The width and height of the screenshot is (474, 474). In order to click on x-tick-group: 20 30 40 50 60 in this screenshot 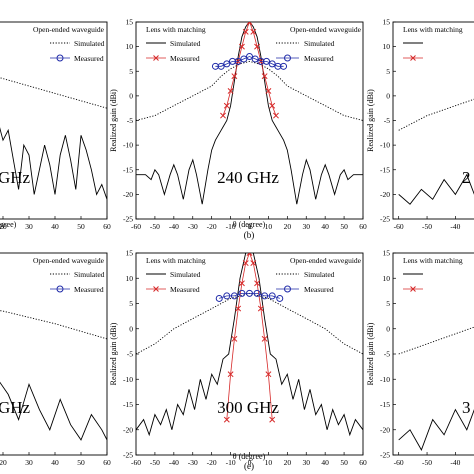, I will do `click(55, 223)`.